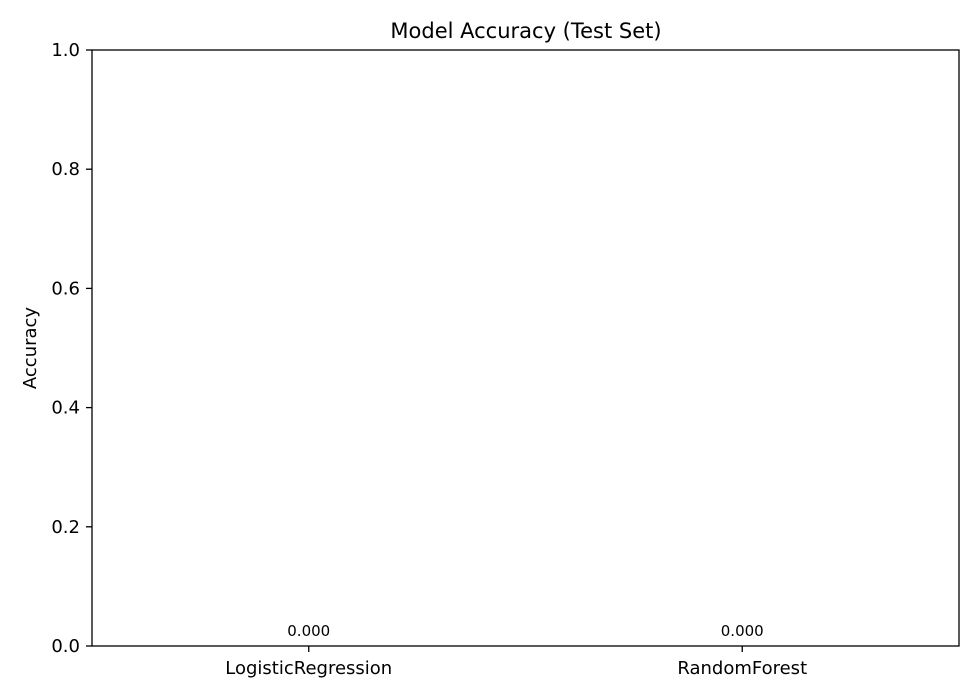 Image resolution: width=980 pixels, height=700 pixels. I want to click on y-axis-ticks: 0.0 0.2 0.4 0.6 0.8 1.0, so click(71, 348).